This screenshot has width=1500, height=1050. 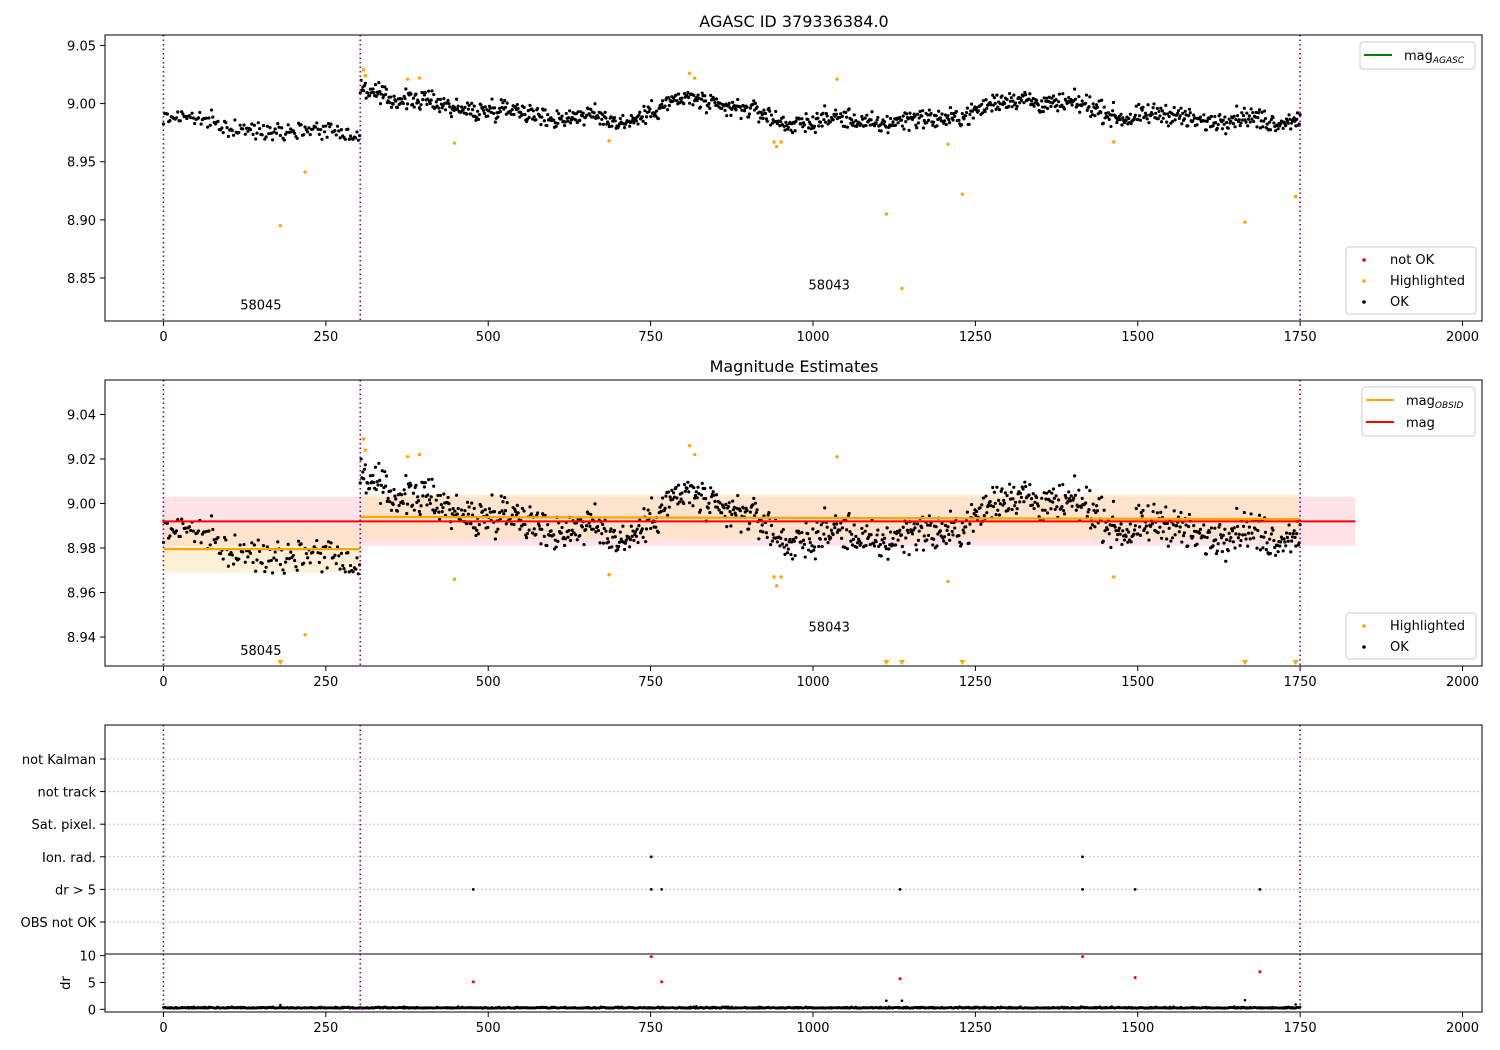 What do you see at coordinates (325, 337) in the screenshot?
I see `p1-x-tick-label: 250` at bounding box center [325, 337].